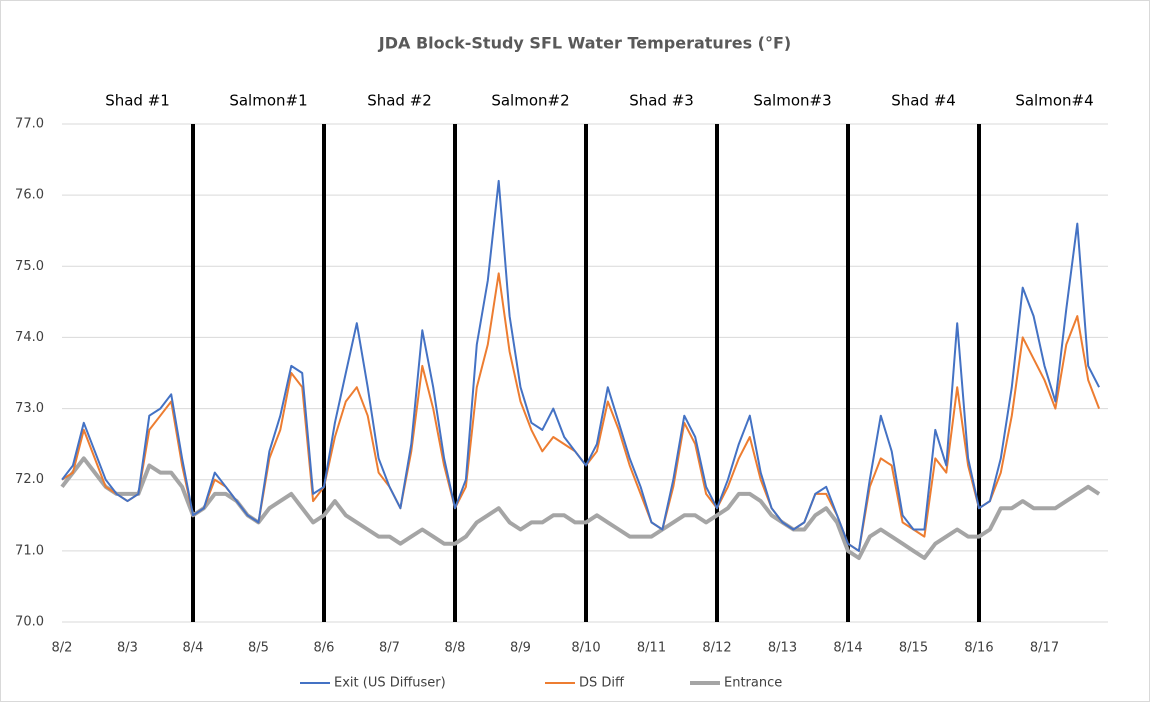 The width and height of the screenshot is (1150, 702). Describe the element at coordinates (29, 337) in the screenshot. I see `y-tick-label: 74.0` at that location.